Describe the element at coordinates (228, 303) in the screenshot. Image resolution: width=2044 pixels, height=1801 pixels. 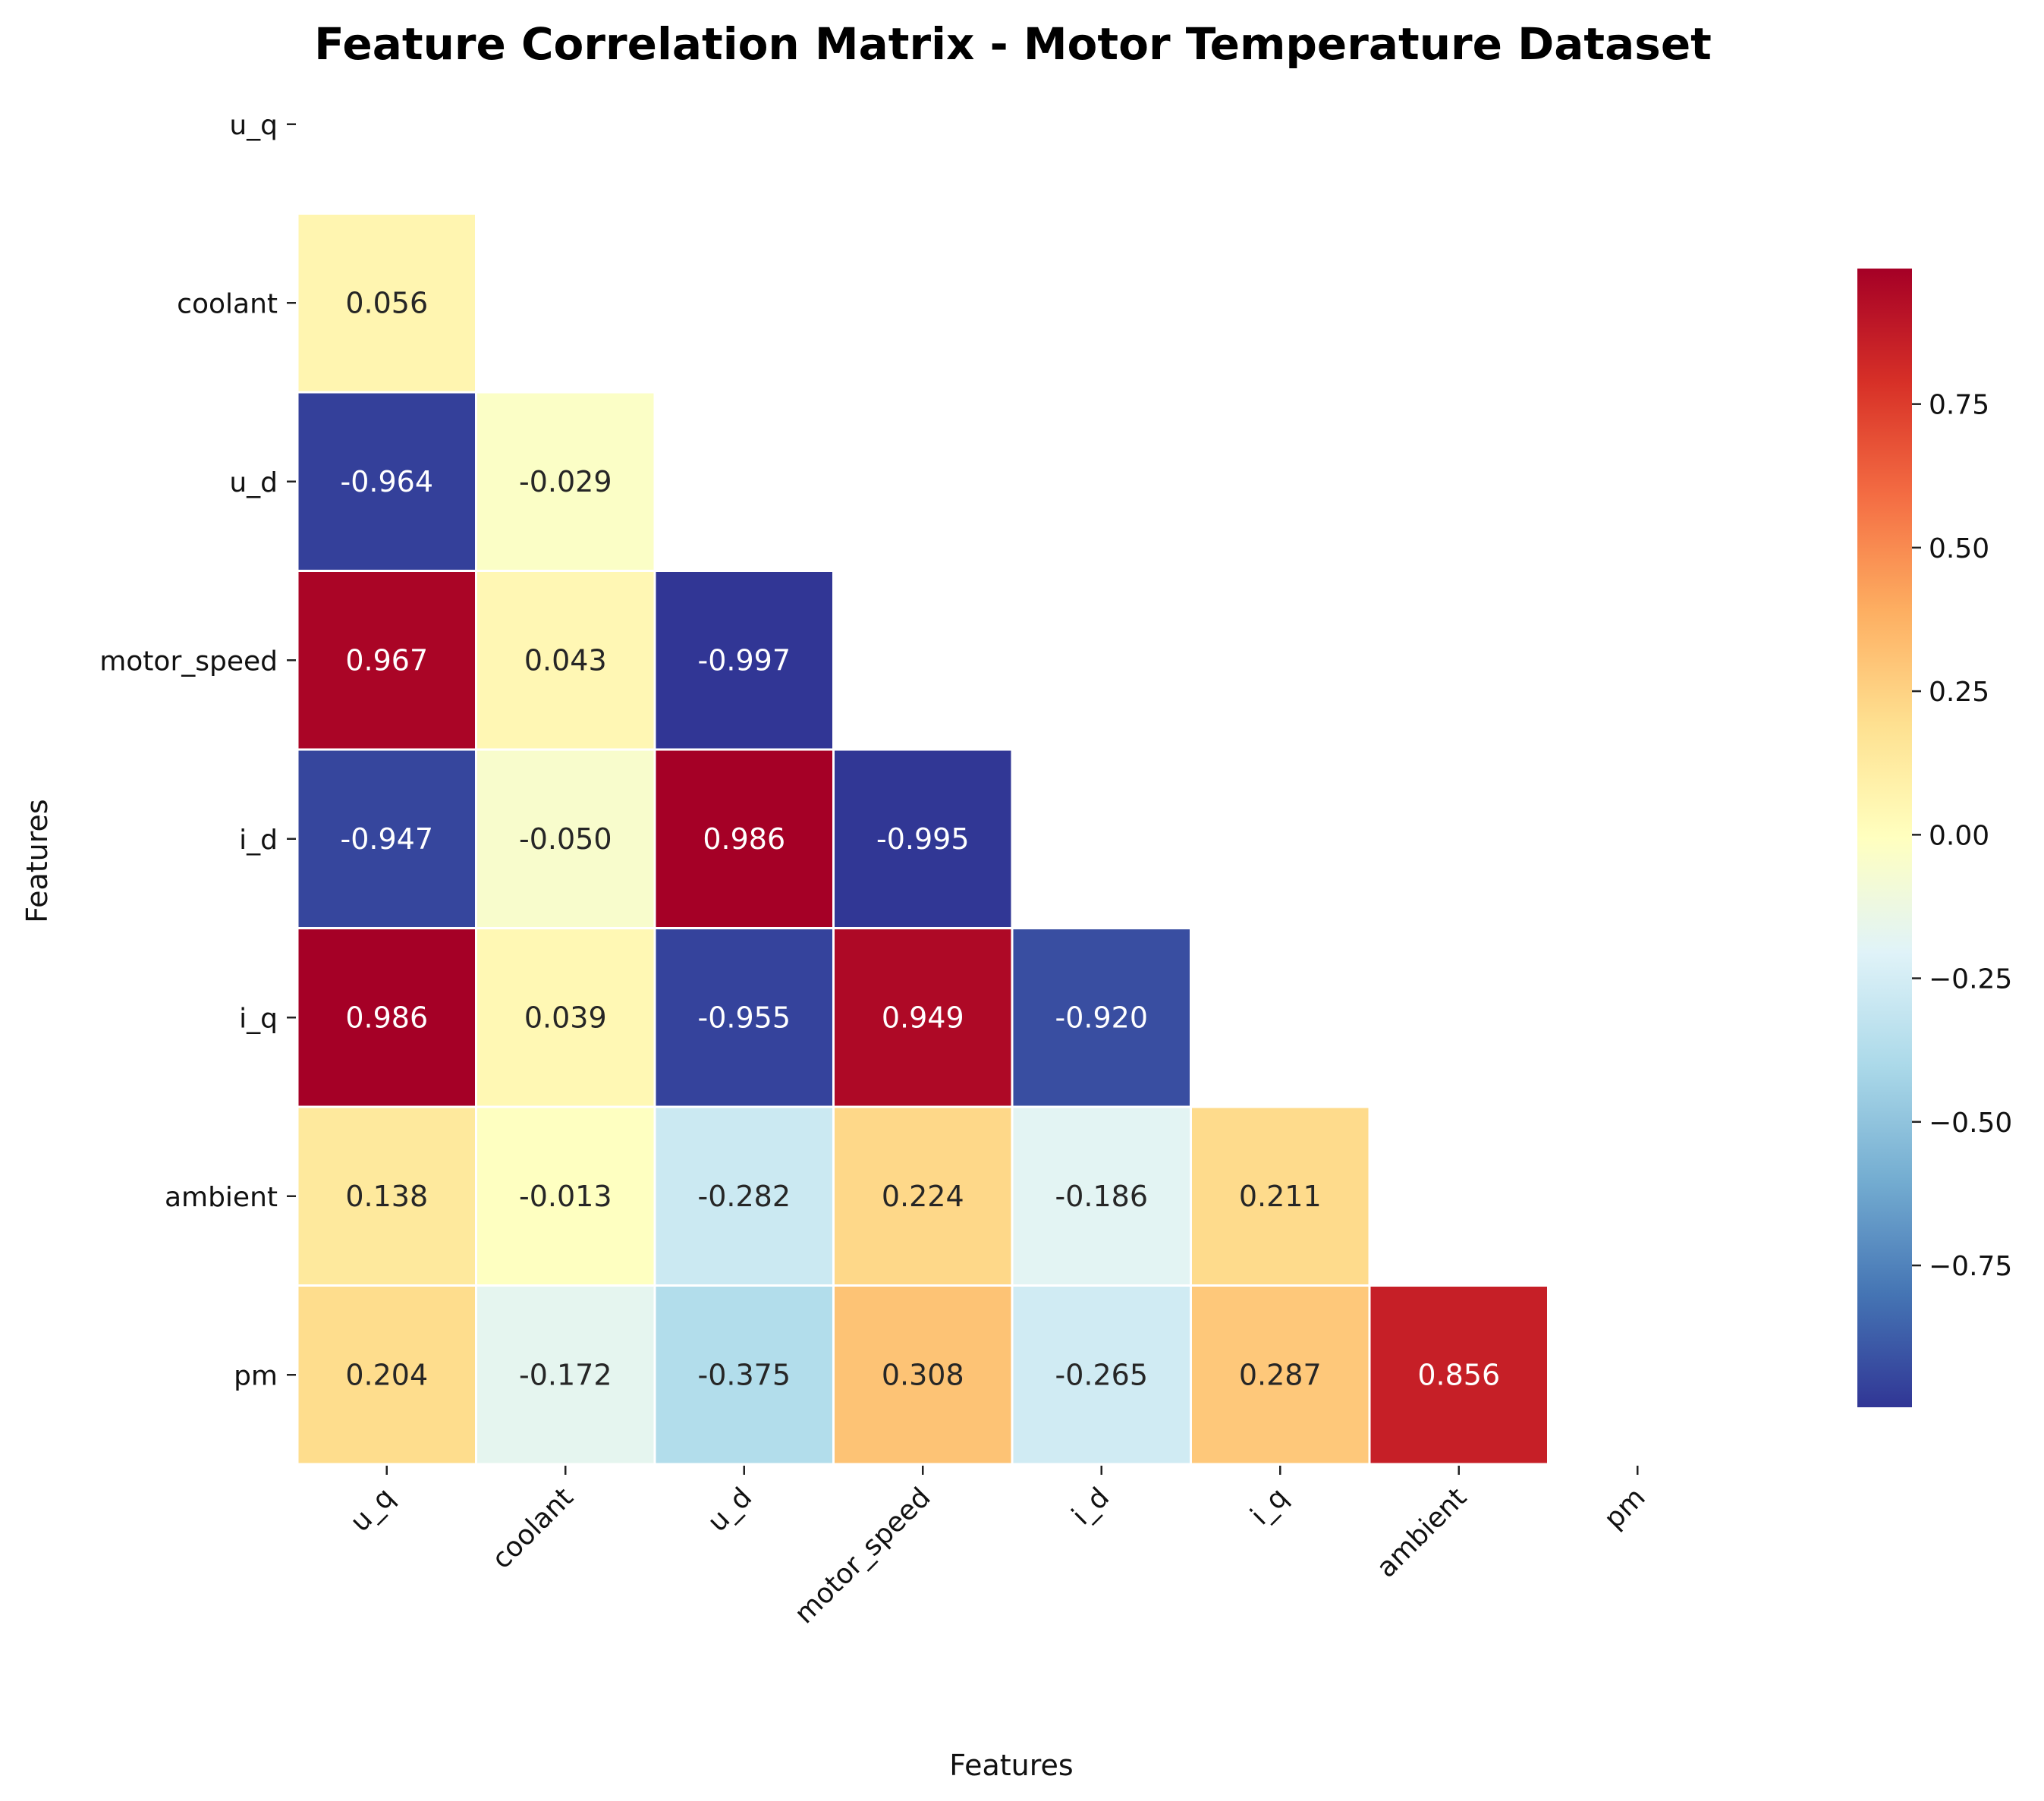
I see `y-tick-label: coolant` at that location.